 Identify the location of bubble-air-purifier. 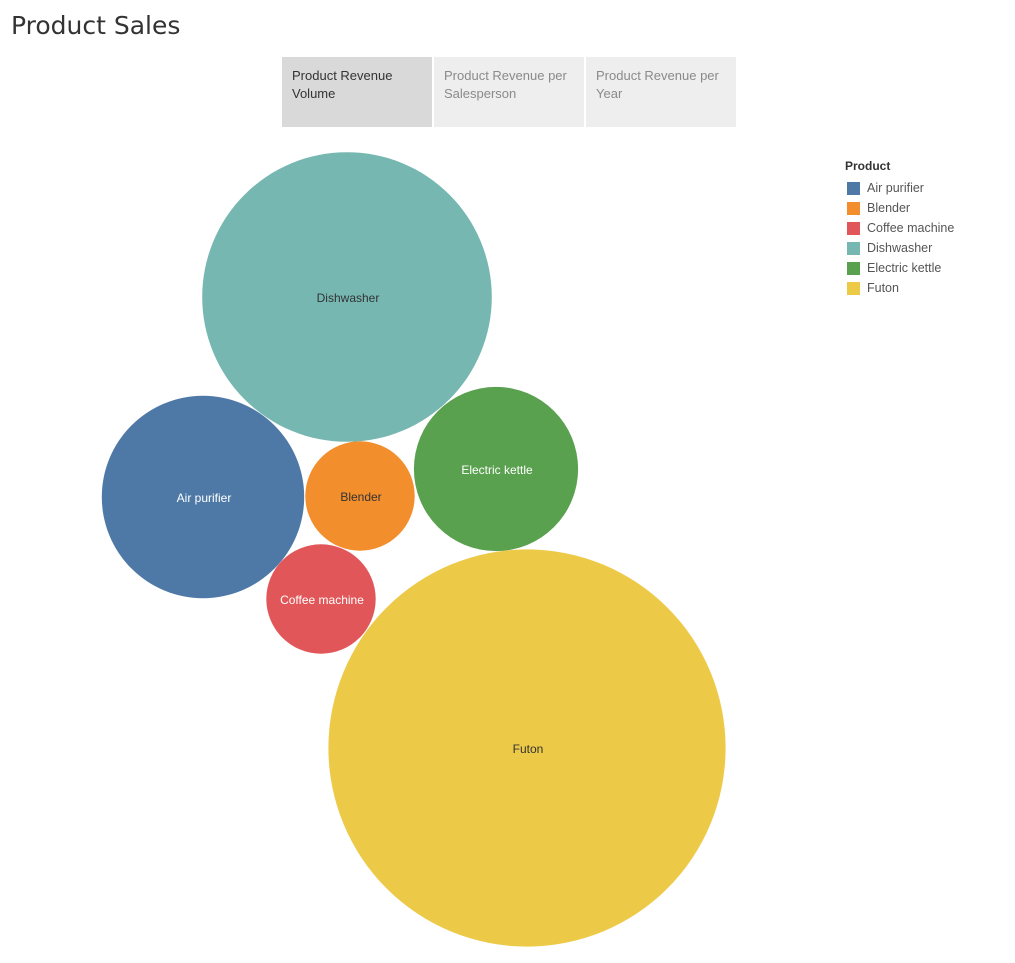
(203, 497).